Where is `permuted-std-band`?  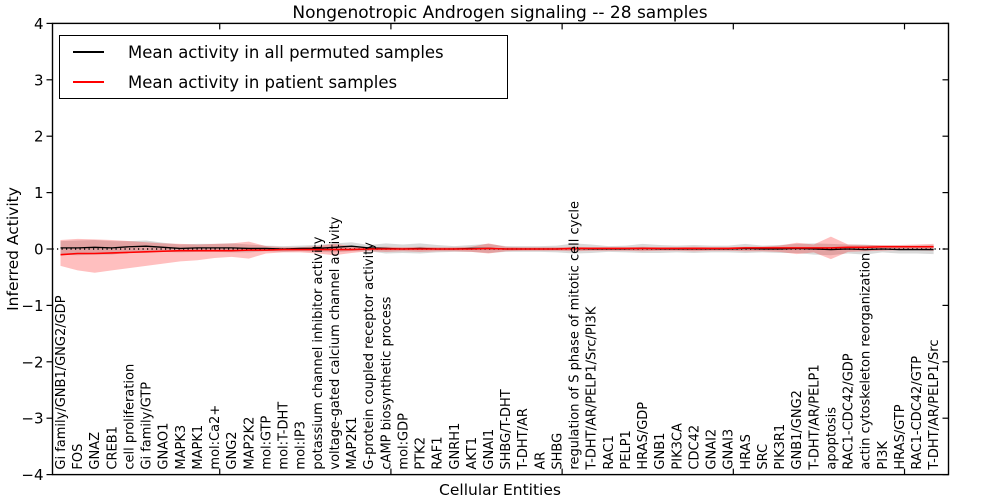 permuted-std-band is located at coordinates (497, 247).